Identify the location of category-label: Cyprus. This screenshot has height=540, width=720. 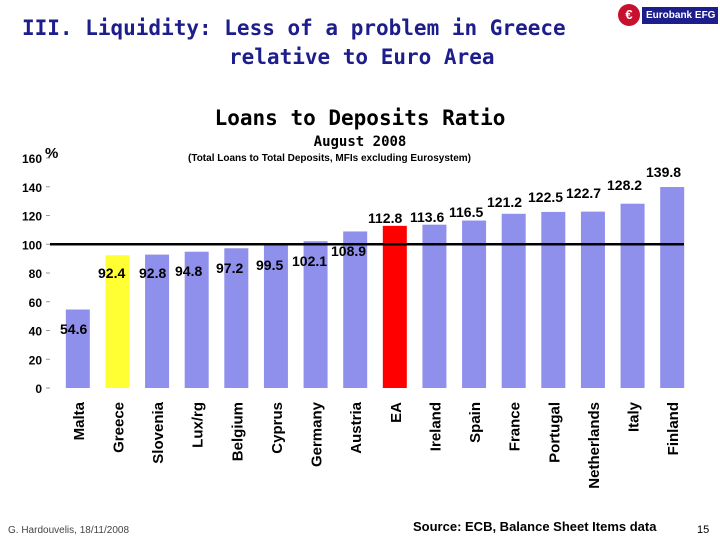
(277, 428).